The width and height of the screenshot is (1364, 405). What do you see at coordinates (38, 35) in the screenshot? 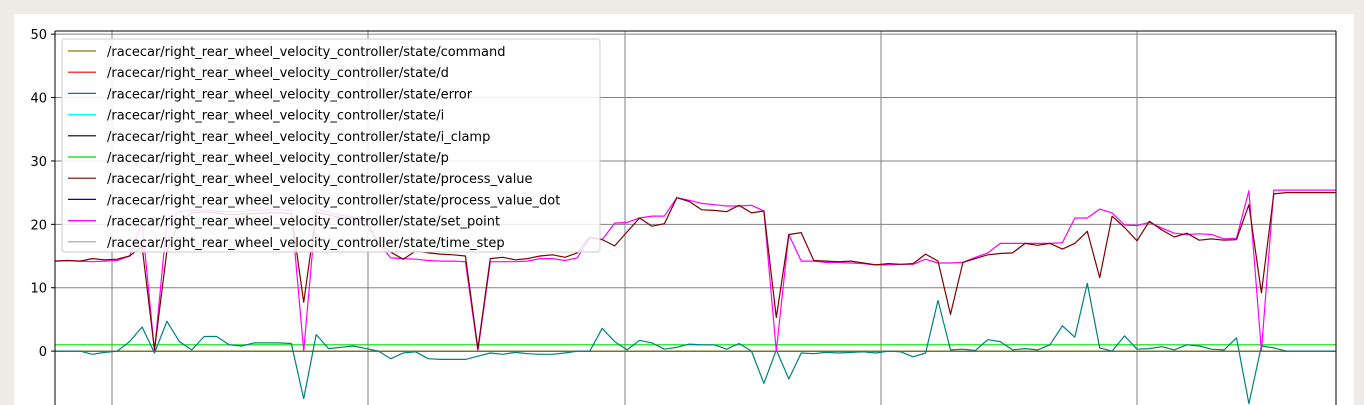
I see `y-tick-label: 50` at bounding box center [38, 35].